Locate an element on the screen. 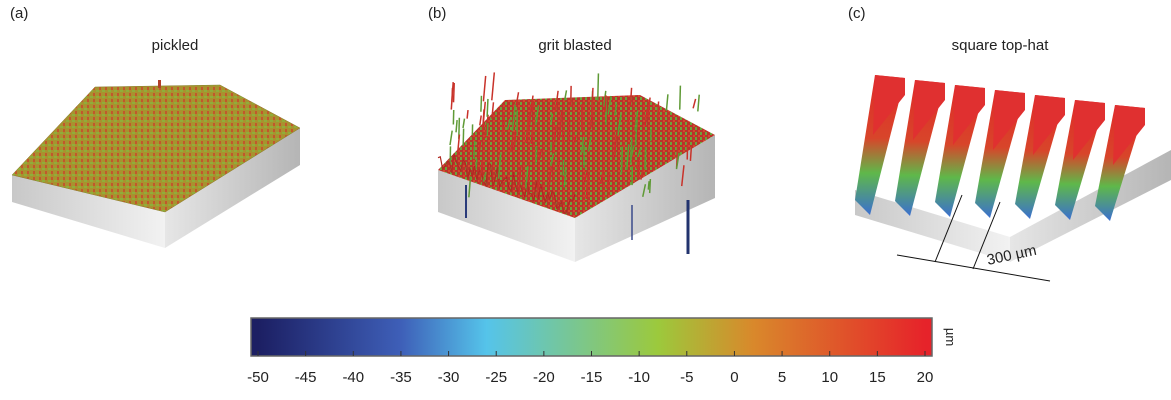 The height and width of the screenshot is (400, 1171). tick-label: -10 is located at coordinates (639, 377).